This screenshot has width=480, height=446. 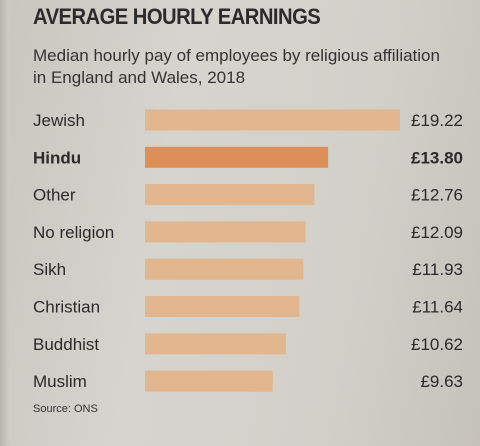 What do you see at coordinates (57, 157) in the screenshot?
I see `category-label-hindu: Hindu` at bounding box center [57, 157].